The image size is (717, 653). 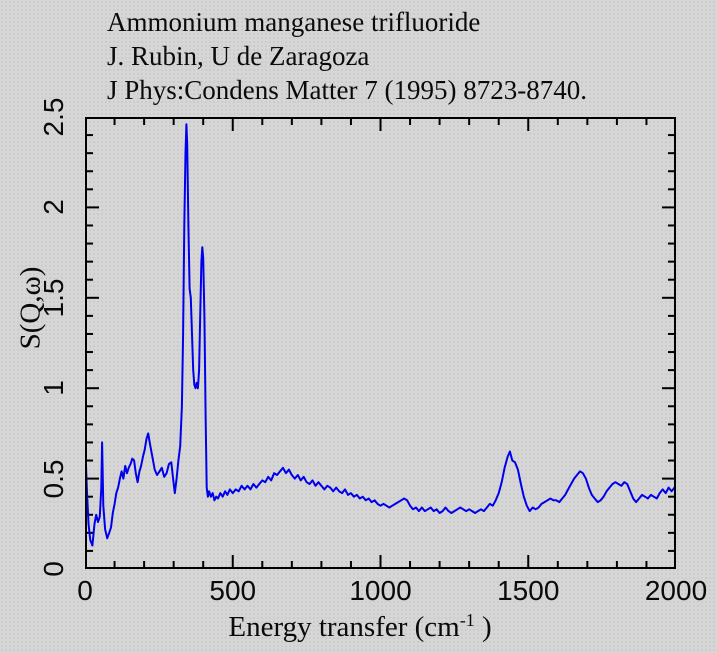 What do you see at coordinates (53, 117) in the screenshot?
I see `y-tick-label: 2.5` at bounding box center [53, 117].